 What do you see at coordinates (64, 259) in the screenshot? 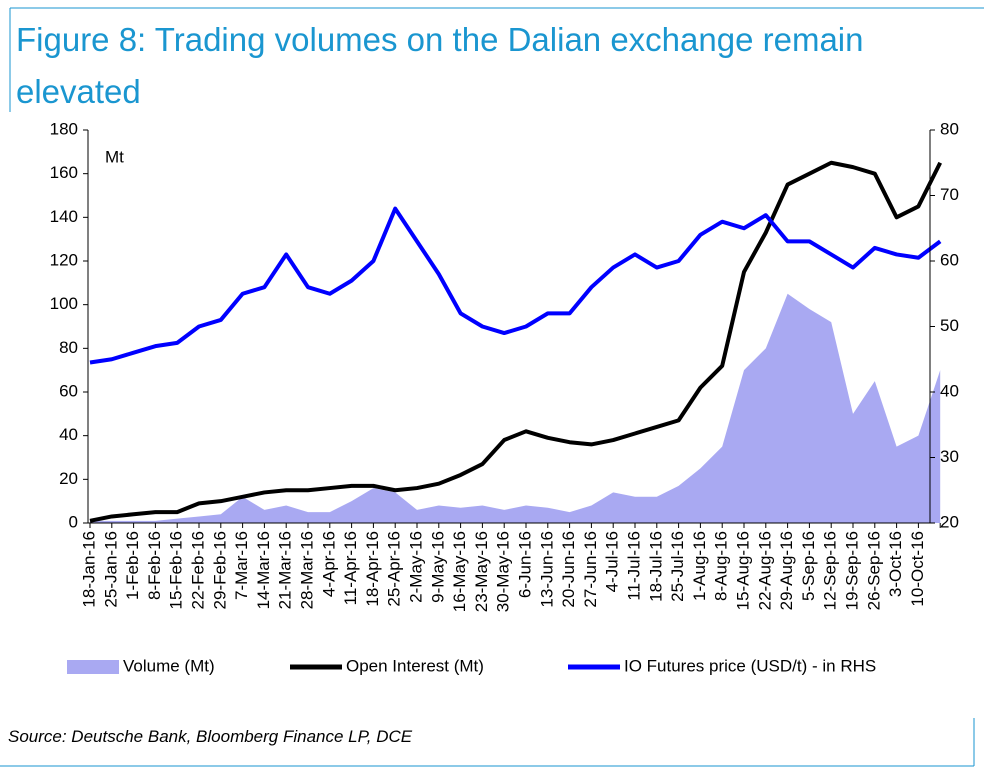
I see `y-tick-label: 120` at bounding box center [64, 259].